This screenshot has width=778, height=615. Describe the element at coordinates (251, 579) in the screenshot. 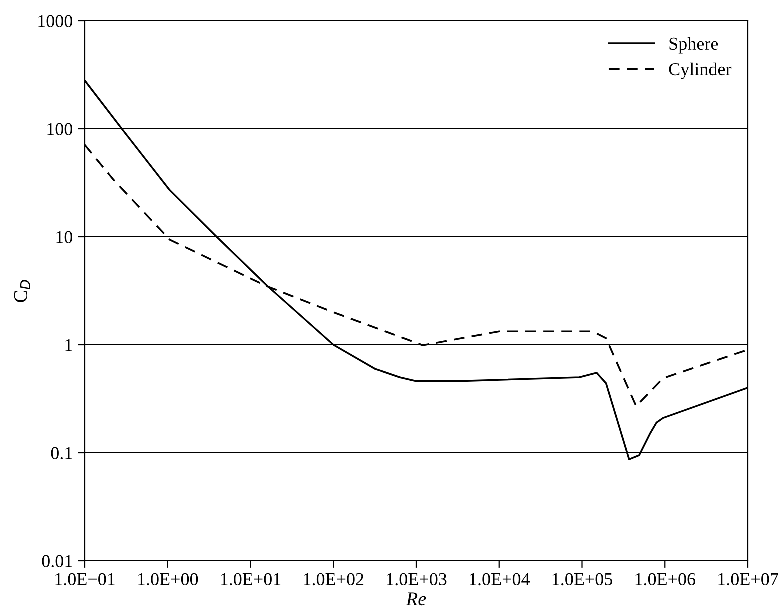

I see `x-tick-label: 1.0E+01` at that location.